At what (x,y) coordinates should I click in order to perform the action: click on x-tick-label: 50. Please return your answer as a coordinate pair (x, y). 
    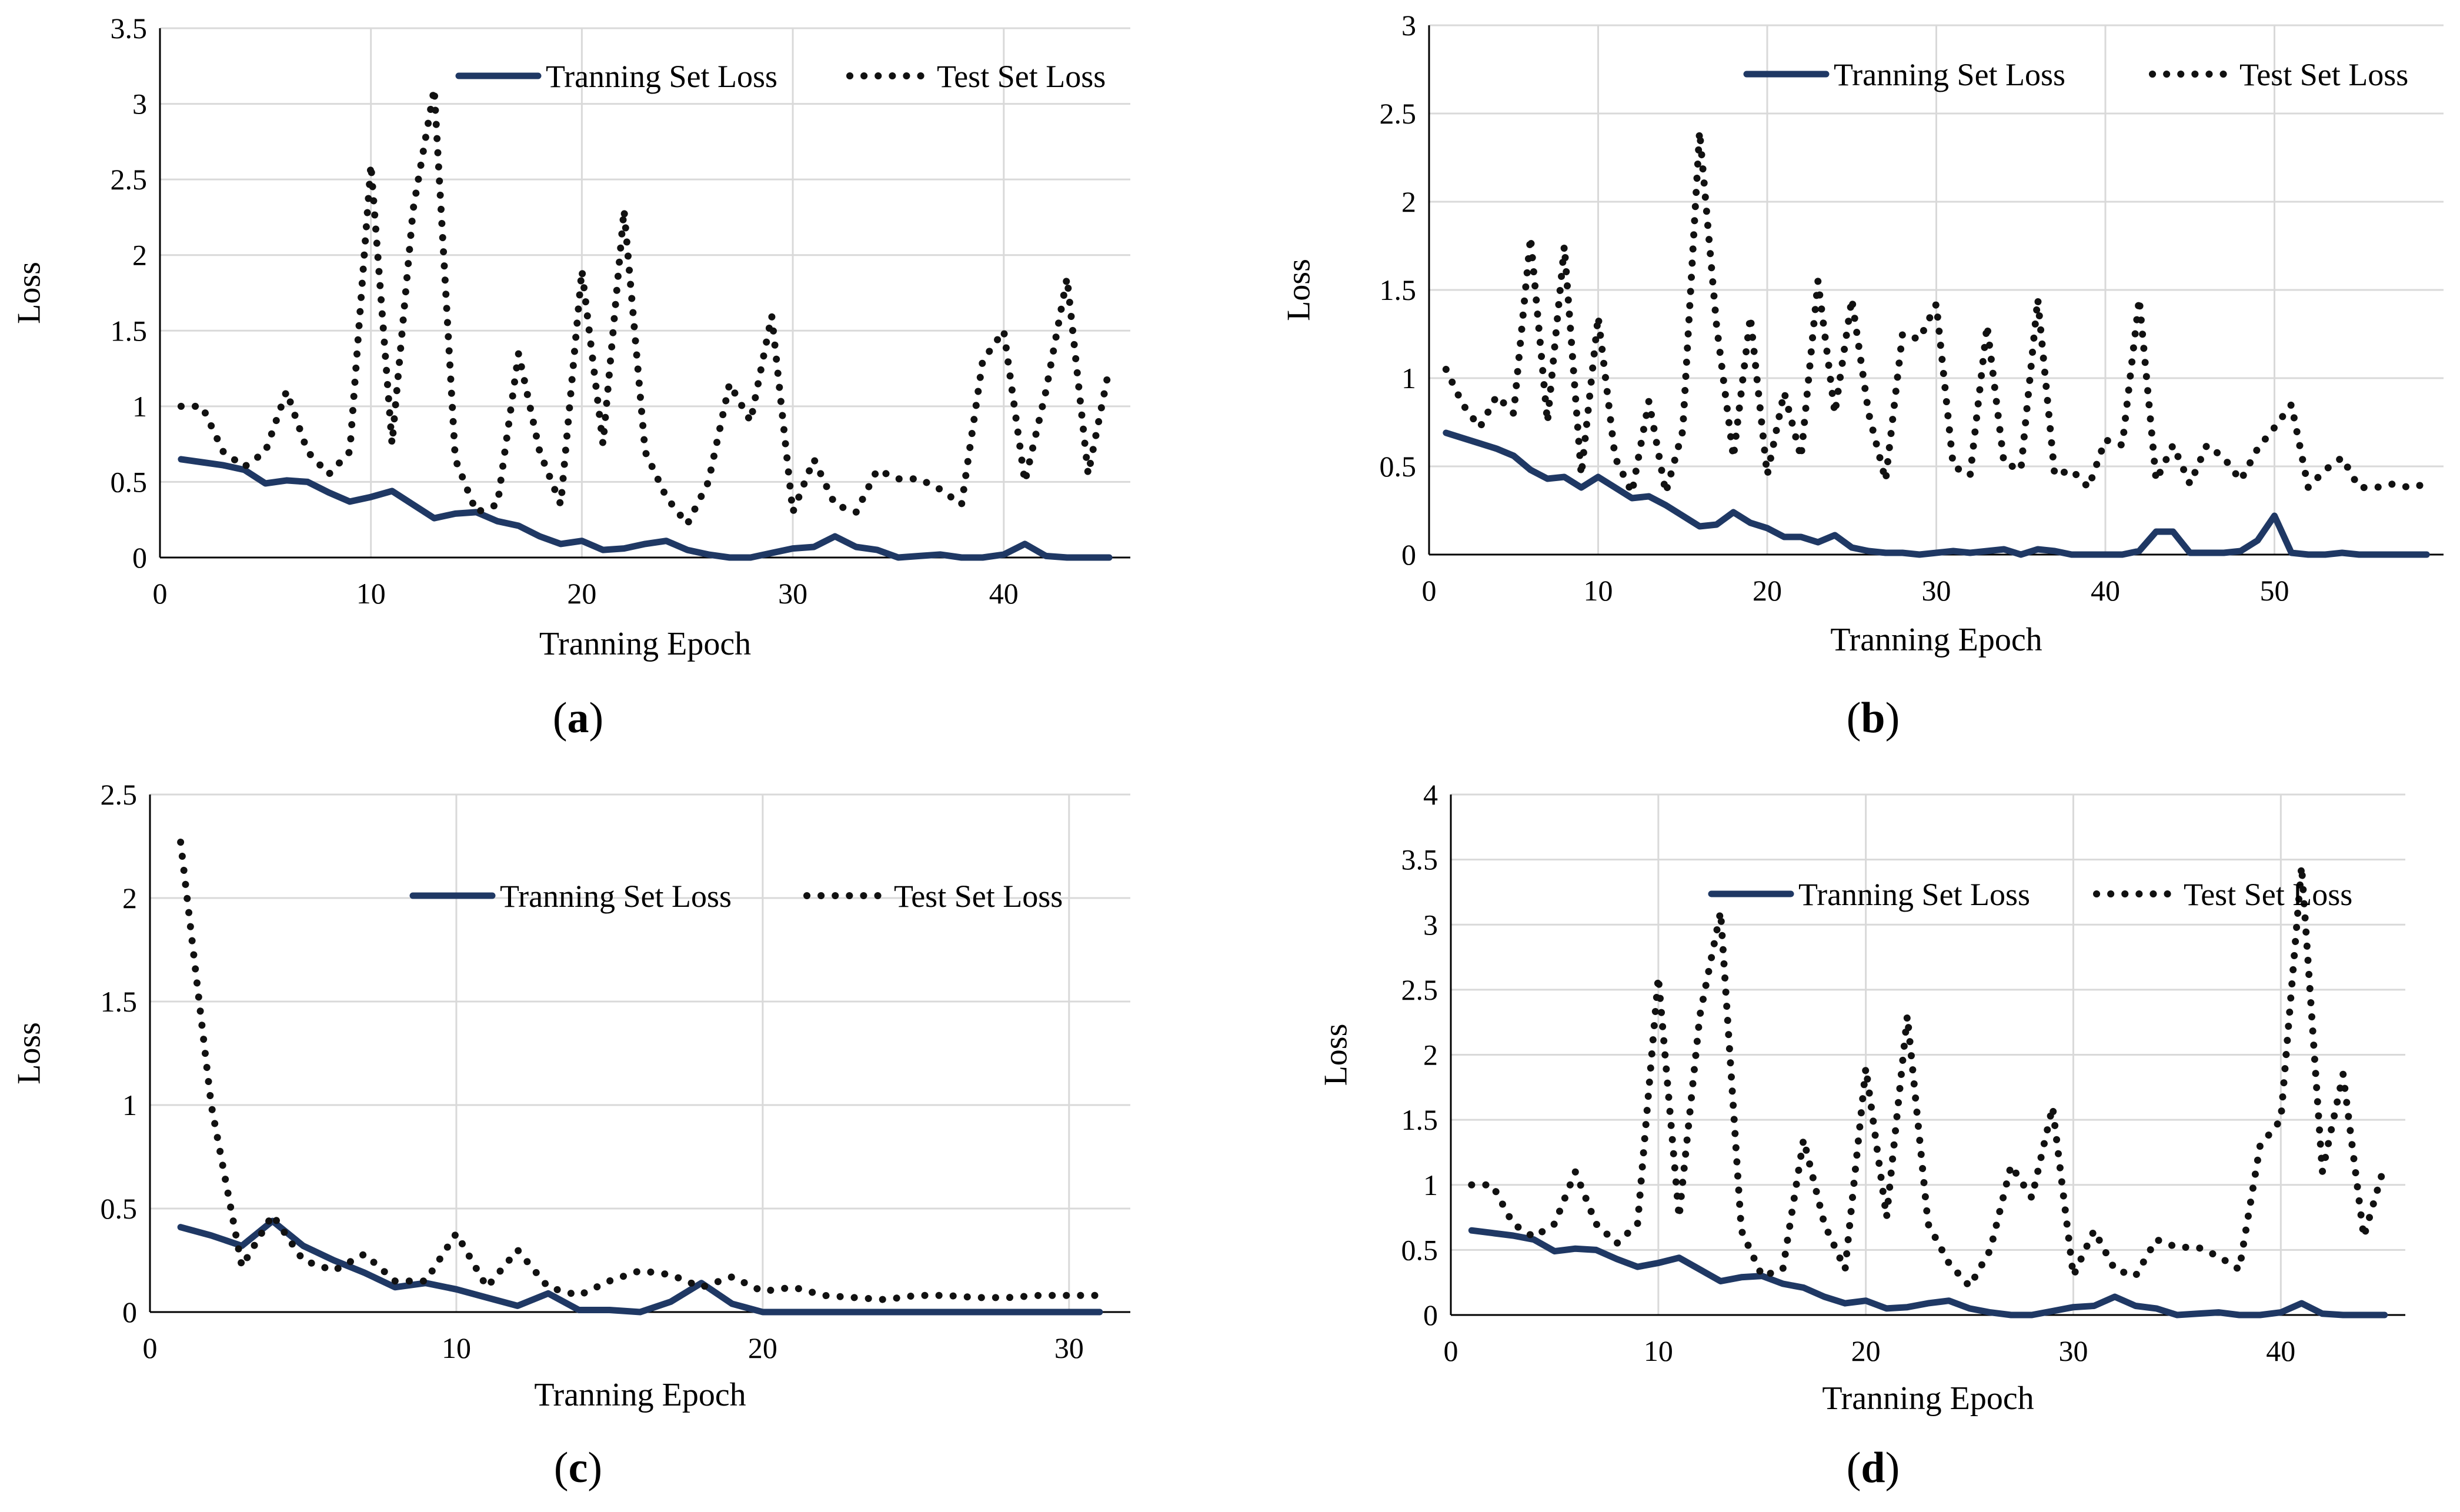
    Looking at the image, I should click on (2274, 590).